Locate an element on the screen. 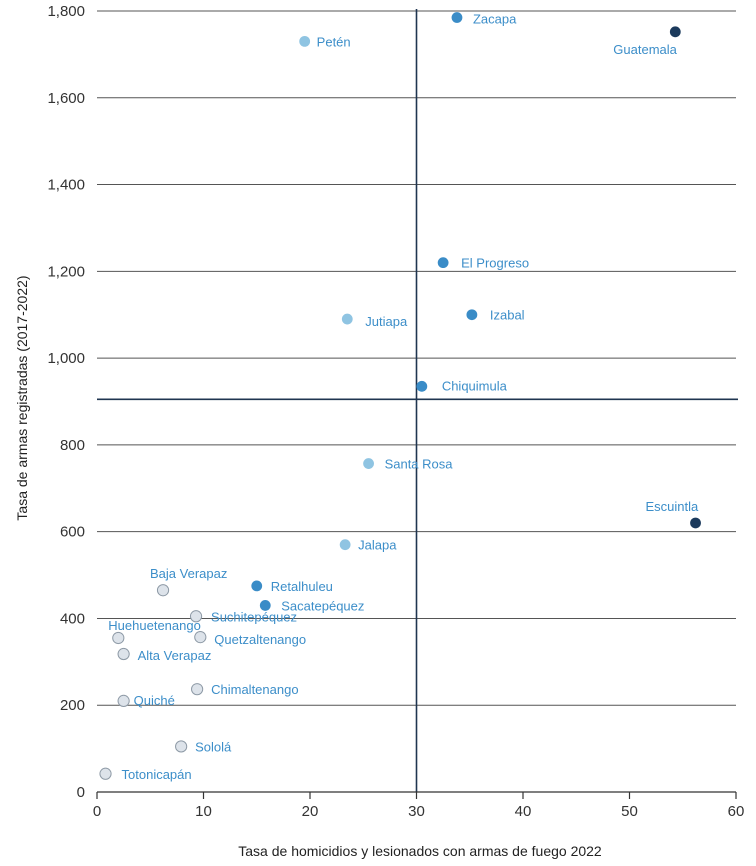 This screenshot has height=866, width=756. x-tick-label: 0 is located at coordinates (97, 811).